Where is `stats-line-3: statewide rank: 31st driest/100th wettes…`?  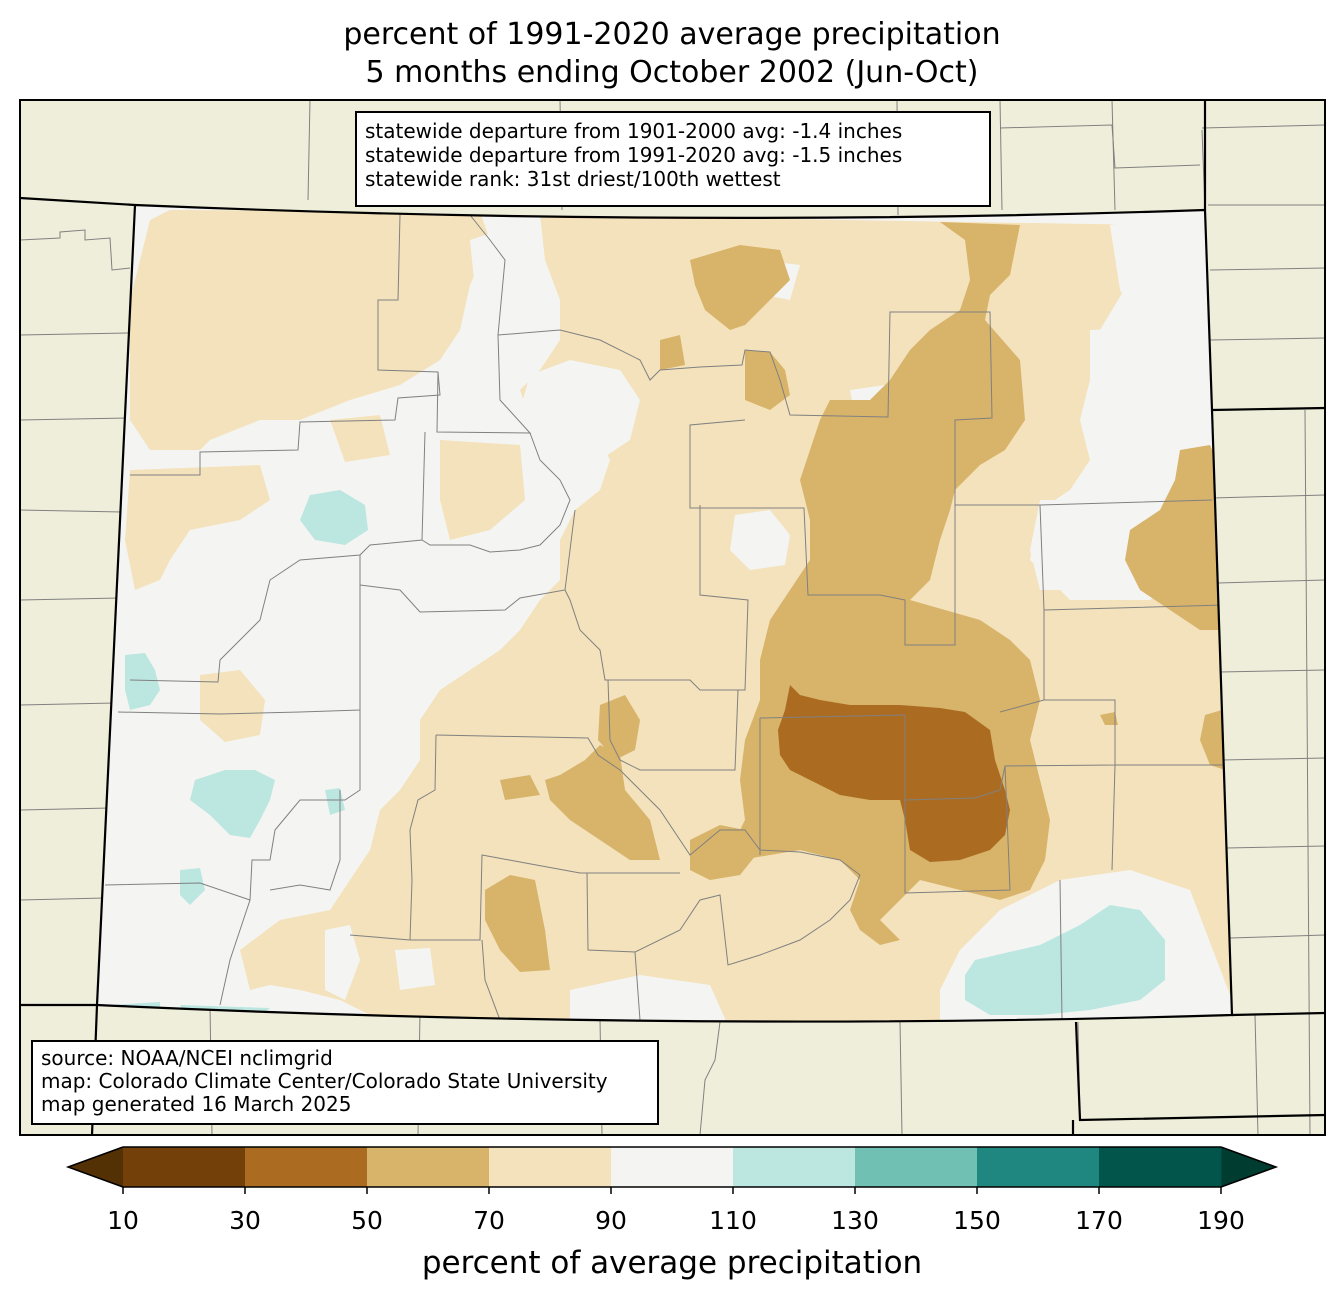 stats-line-3: statewide rank: 31st driest/100th wettes… is located at coordinates (573, 179).